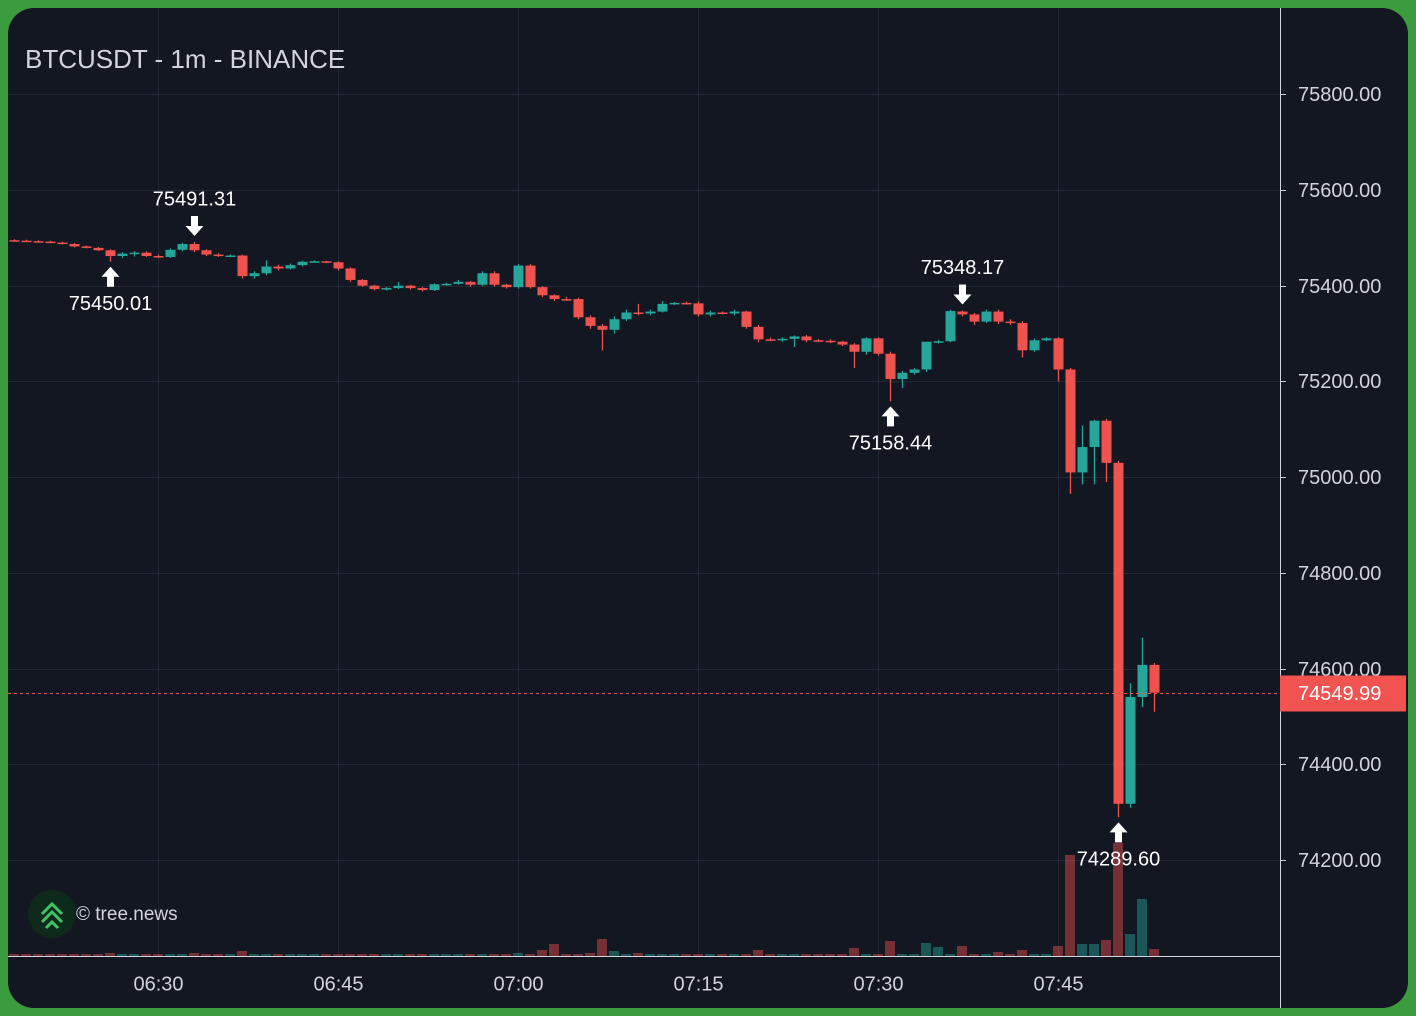  Describe the element at coordinates (698, 984) in the screenshot. I see `x-tick-label: 07:15` at that location.